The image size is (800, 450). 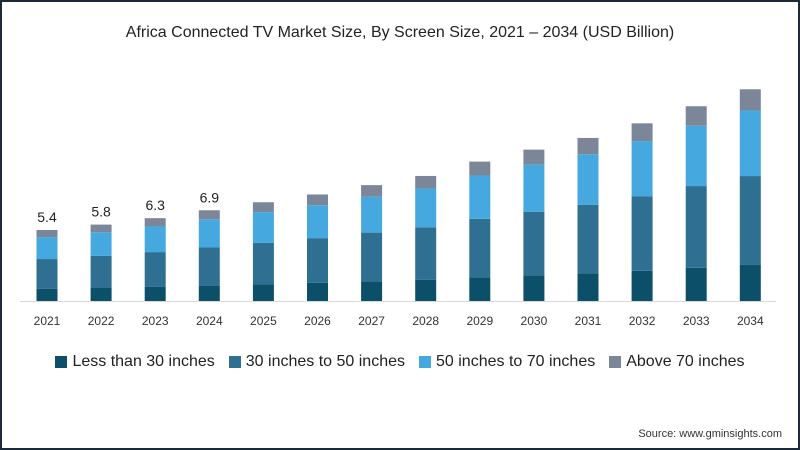 I want to click on x-tick-label: 2030, so click(x=534, y=321).